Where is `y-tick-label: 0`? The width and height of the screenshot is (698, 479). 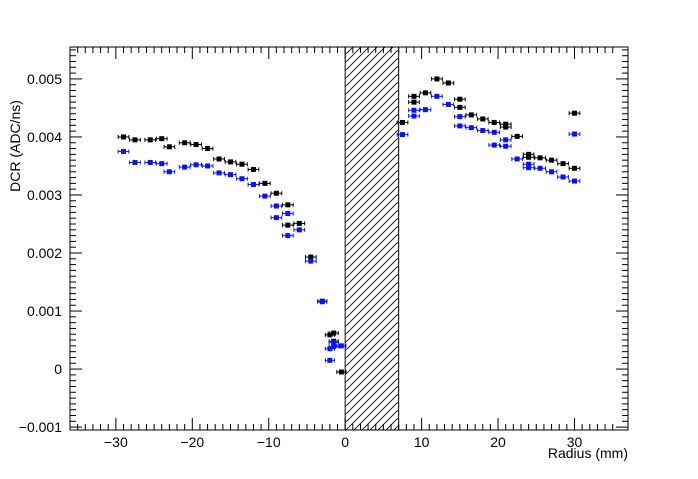 y-tick-label: 0 is located at coordinates (58, 369).